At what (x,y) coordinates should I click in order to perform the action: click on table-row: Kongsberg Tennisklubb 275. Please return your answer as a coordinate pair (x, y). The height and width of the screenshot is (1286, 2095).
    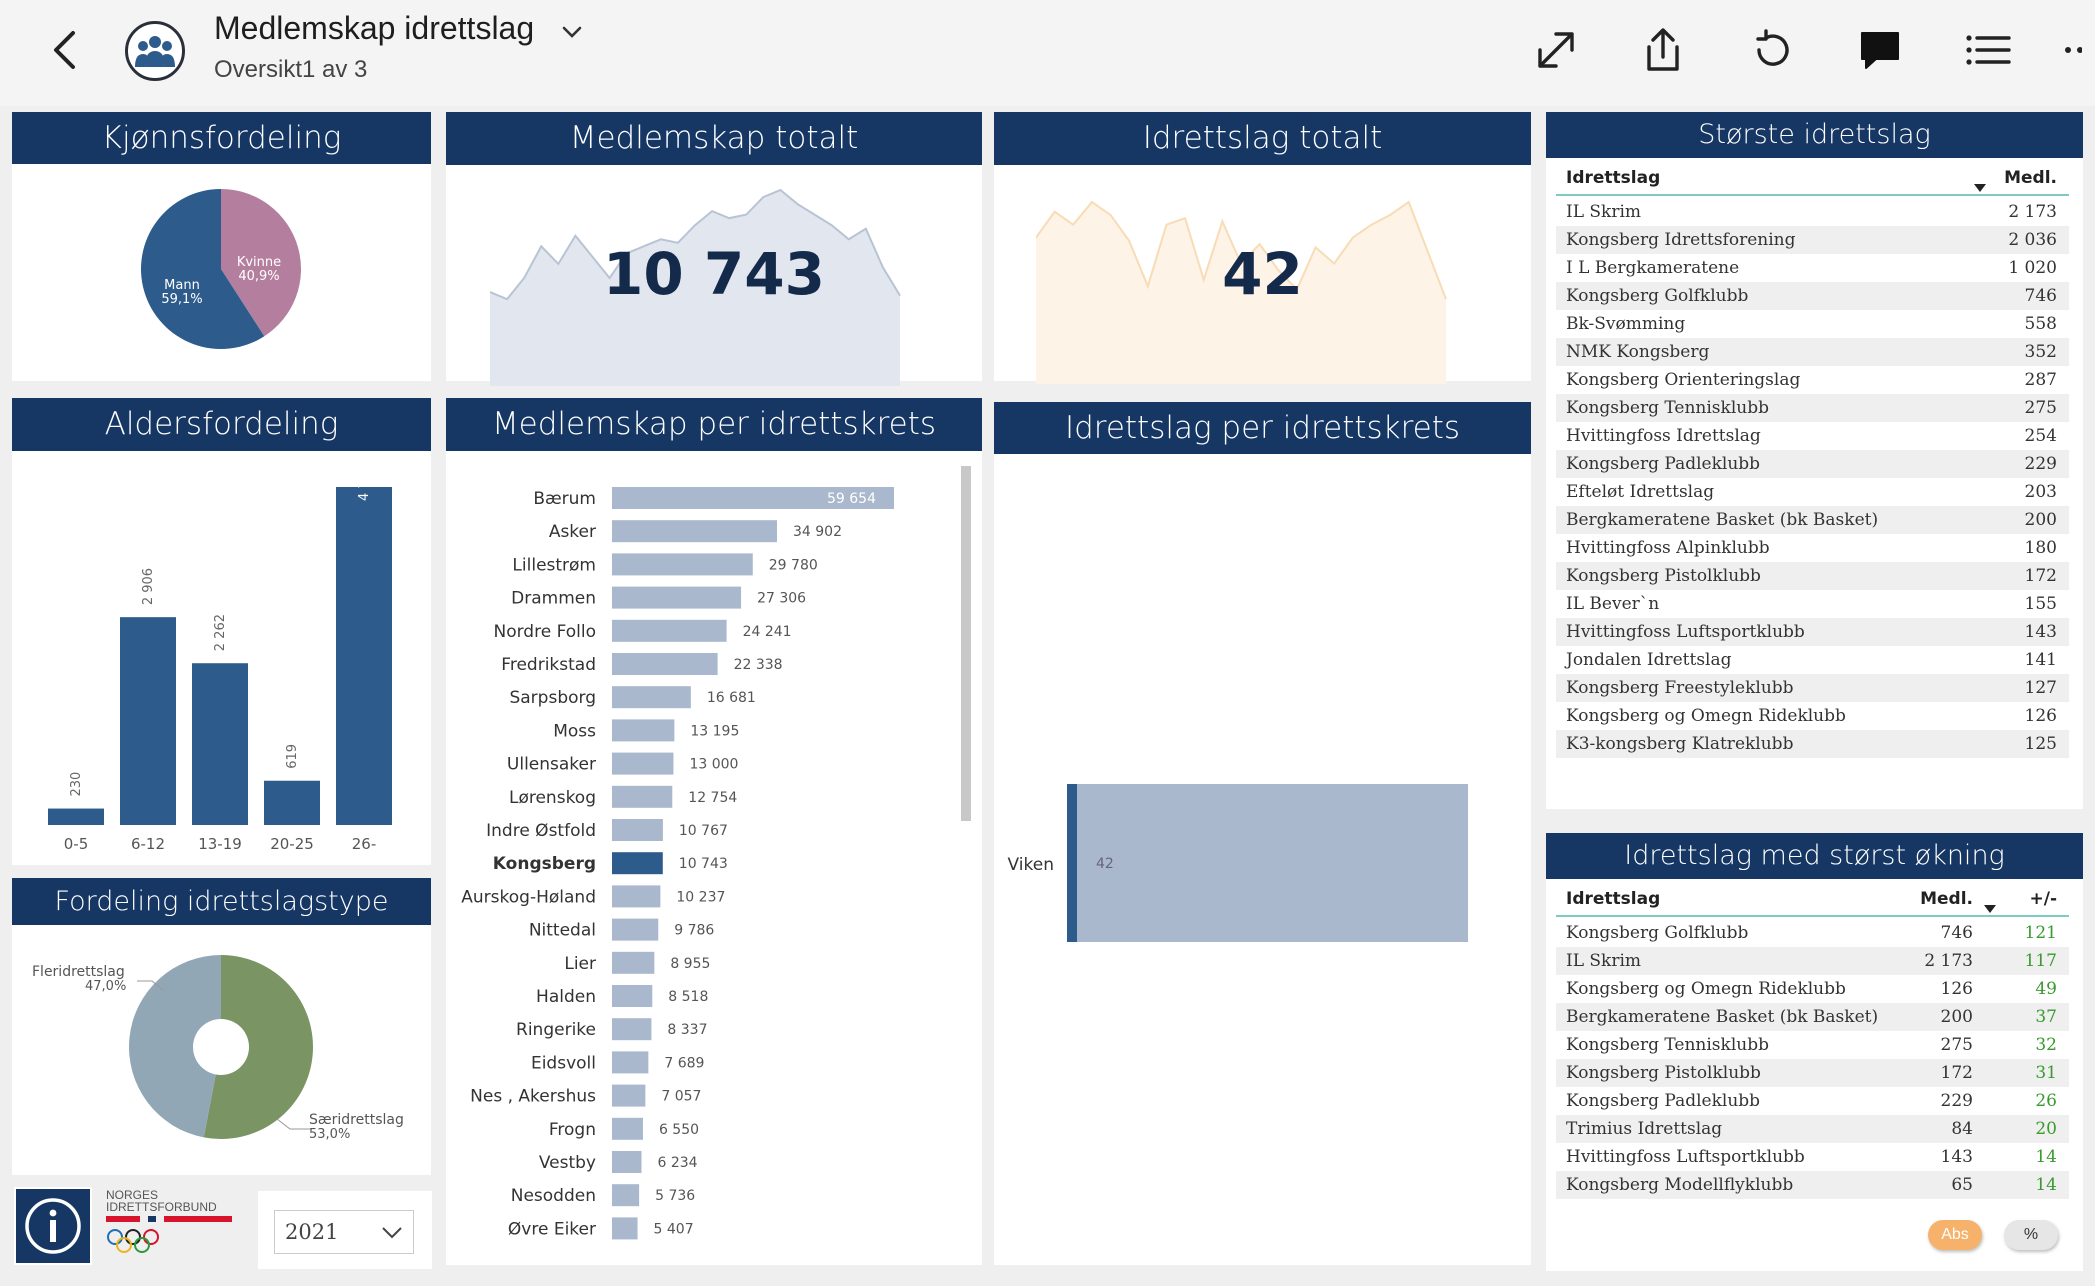
    Looking at the image, I should click on (1812, 408).